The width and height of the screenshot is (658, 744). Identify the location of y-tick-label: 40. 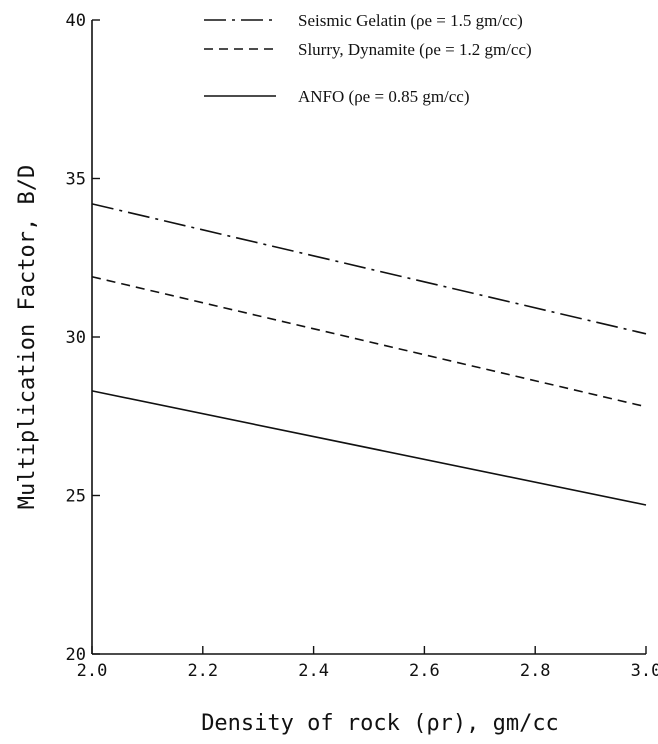
(76, 21).